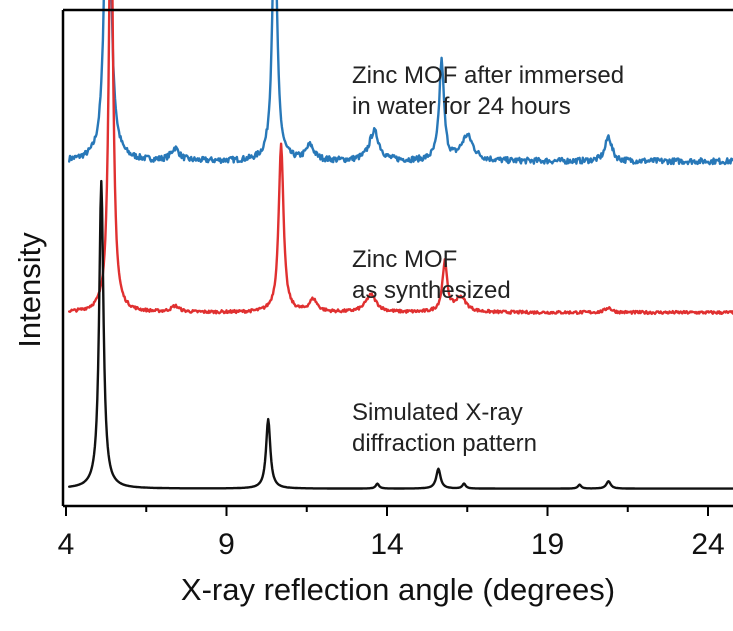  I want to click on annotation-synth-line-2: as synthesized, so click(431, 290).